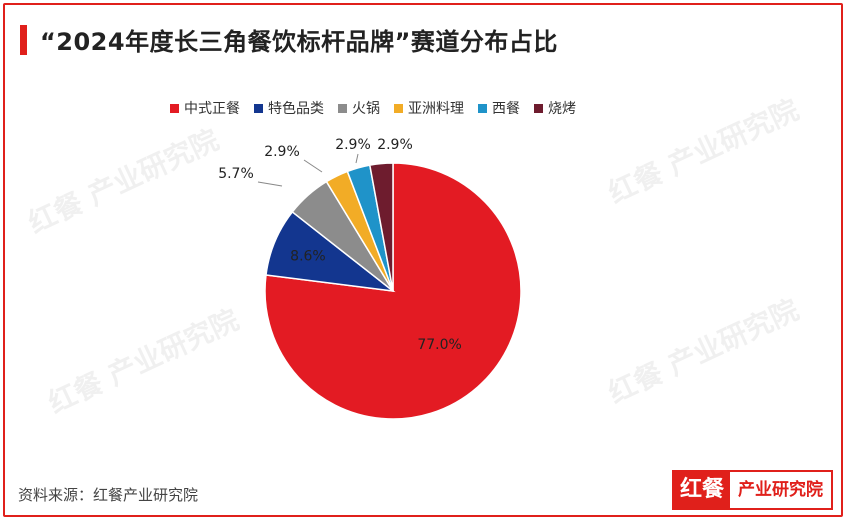 Image resolution: width=850 pixels, height=524 pixels. I want to click on source-note: 资料来源：红餐产业研究院, so click(108, 495).